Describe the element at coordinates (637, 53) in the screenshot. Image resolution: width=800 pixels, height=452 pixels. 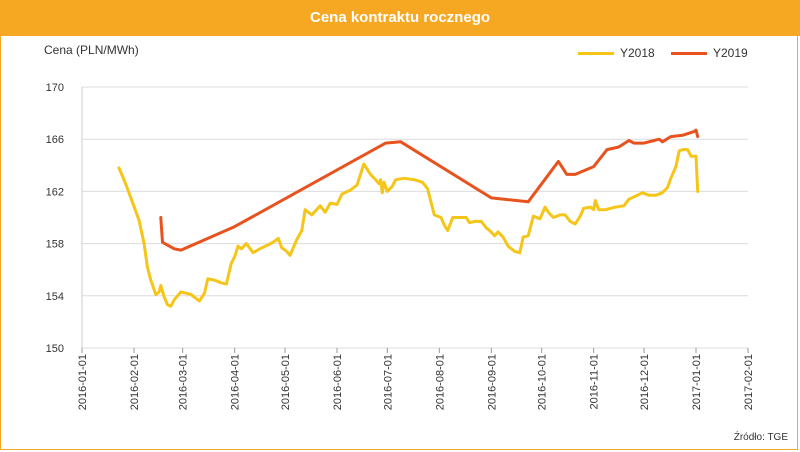
I see `legend-label-y2018: Y2018` at that location.